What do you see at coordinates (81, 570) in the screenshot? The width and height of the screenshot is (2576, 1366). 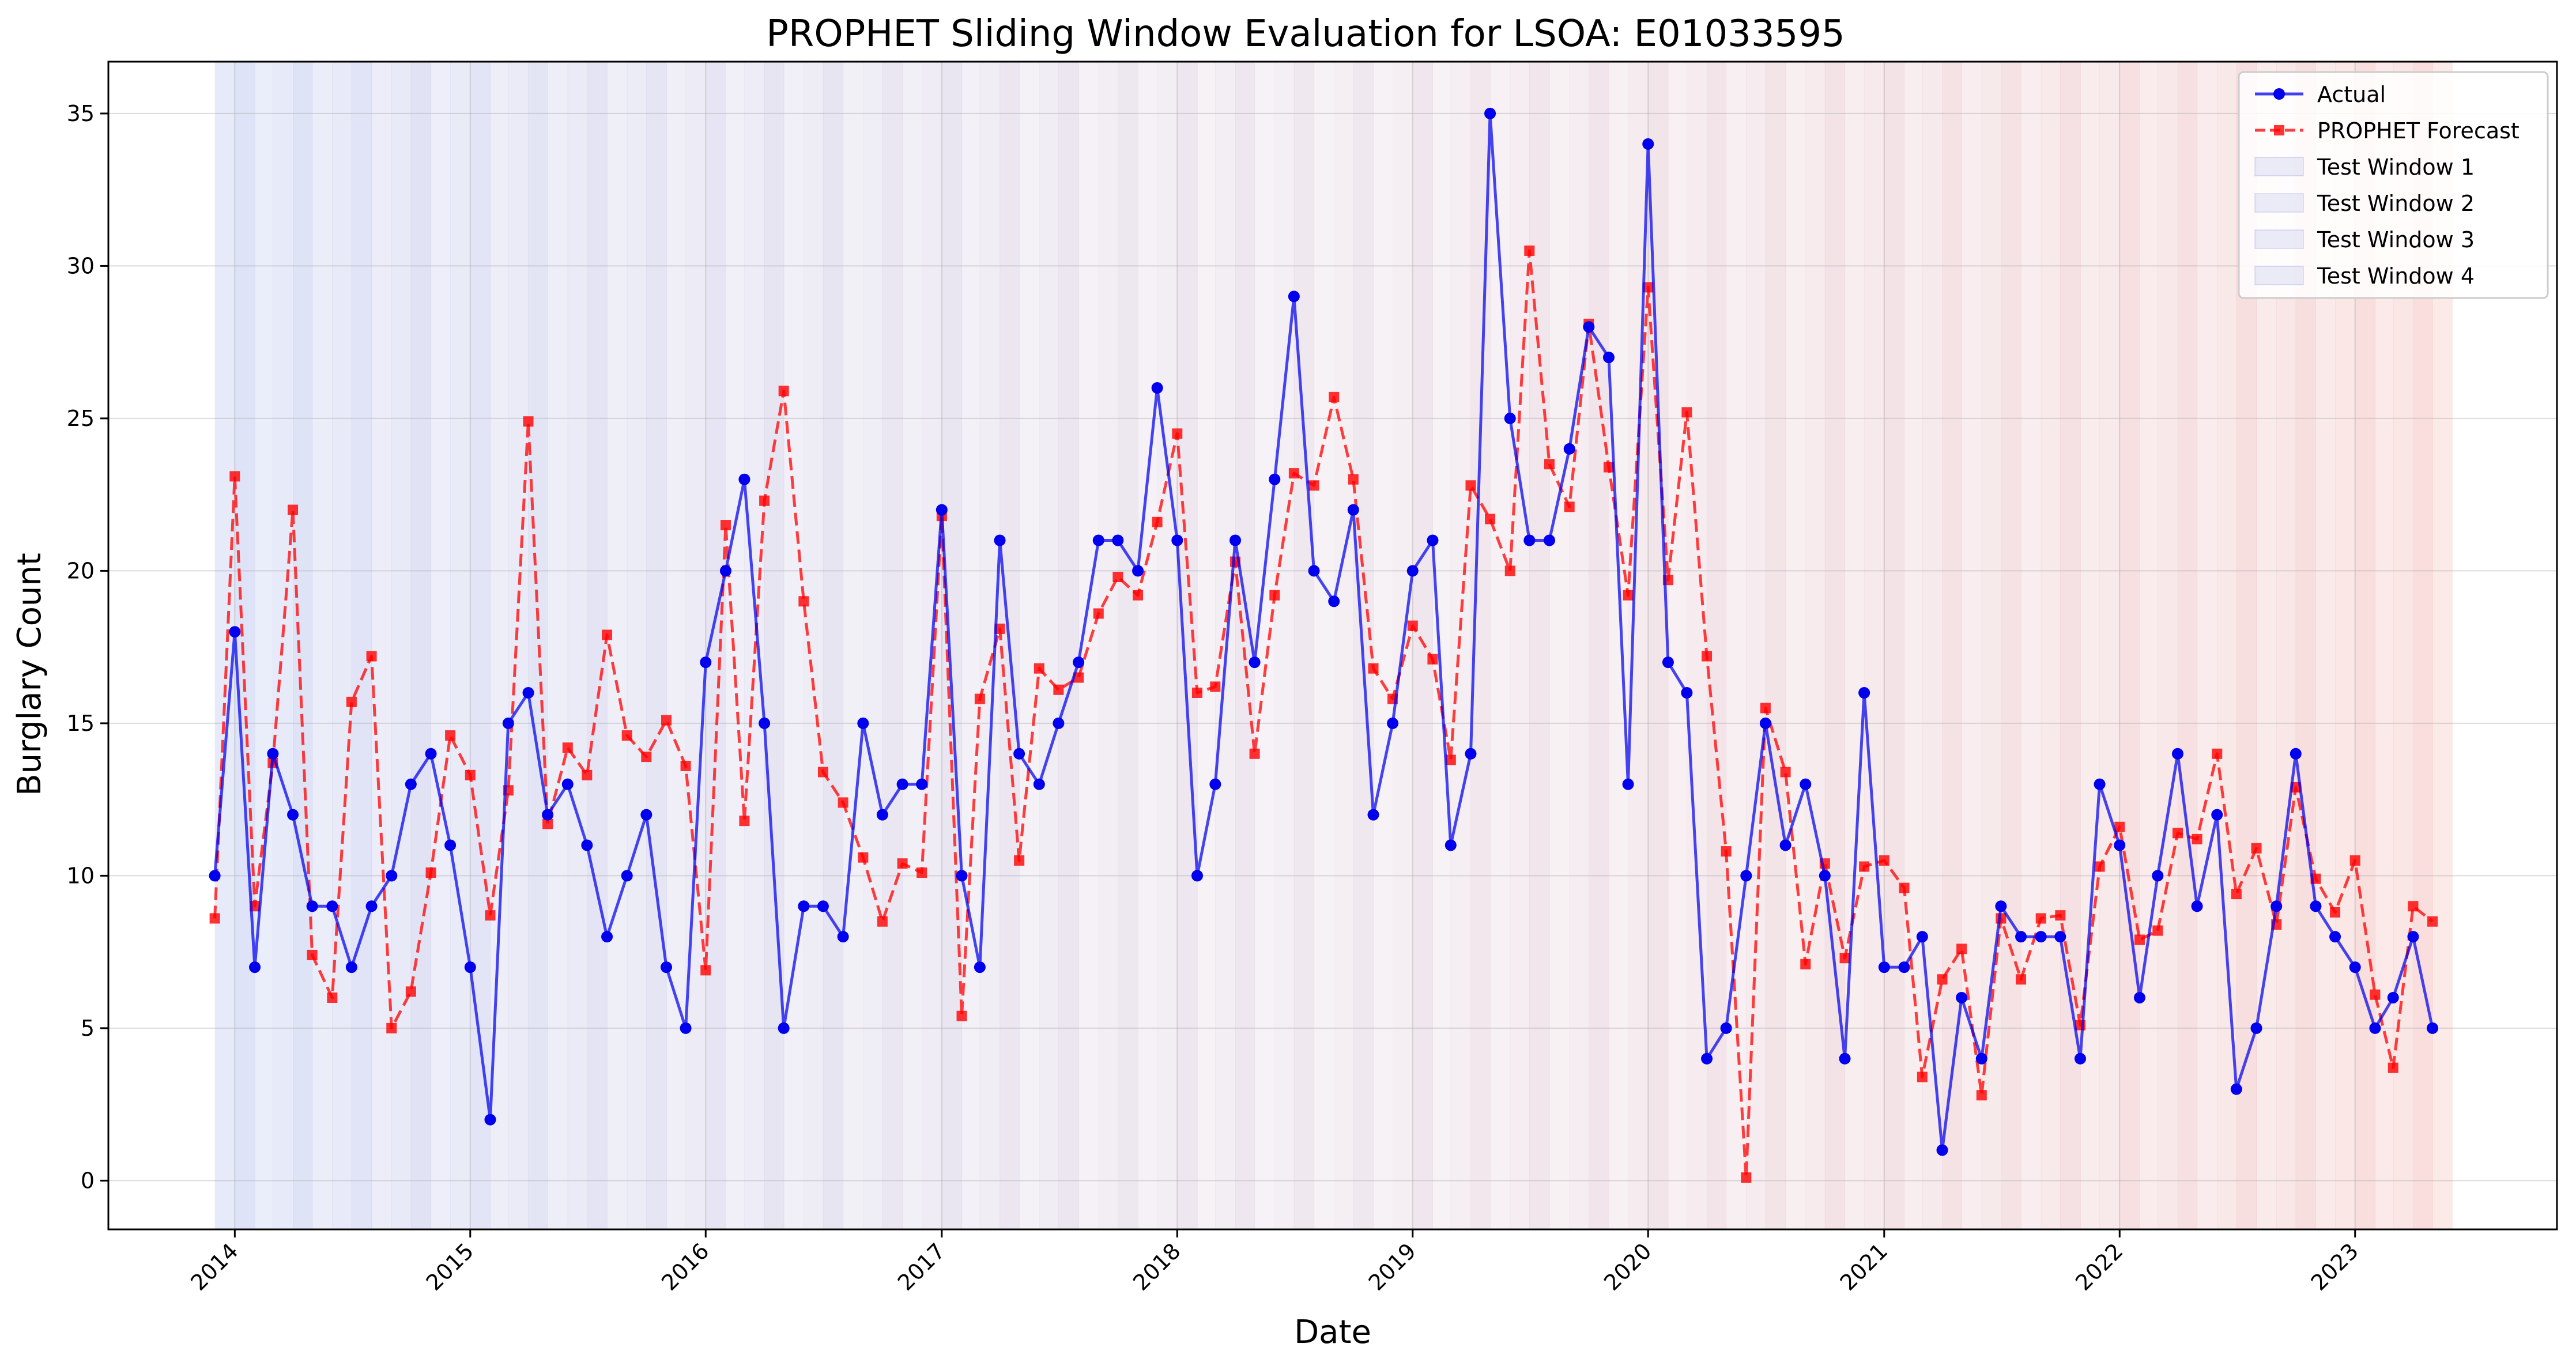 I see `y-tick-label: 20` at bounding box center [81, 570].